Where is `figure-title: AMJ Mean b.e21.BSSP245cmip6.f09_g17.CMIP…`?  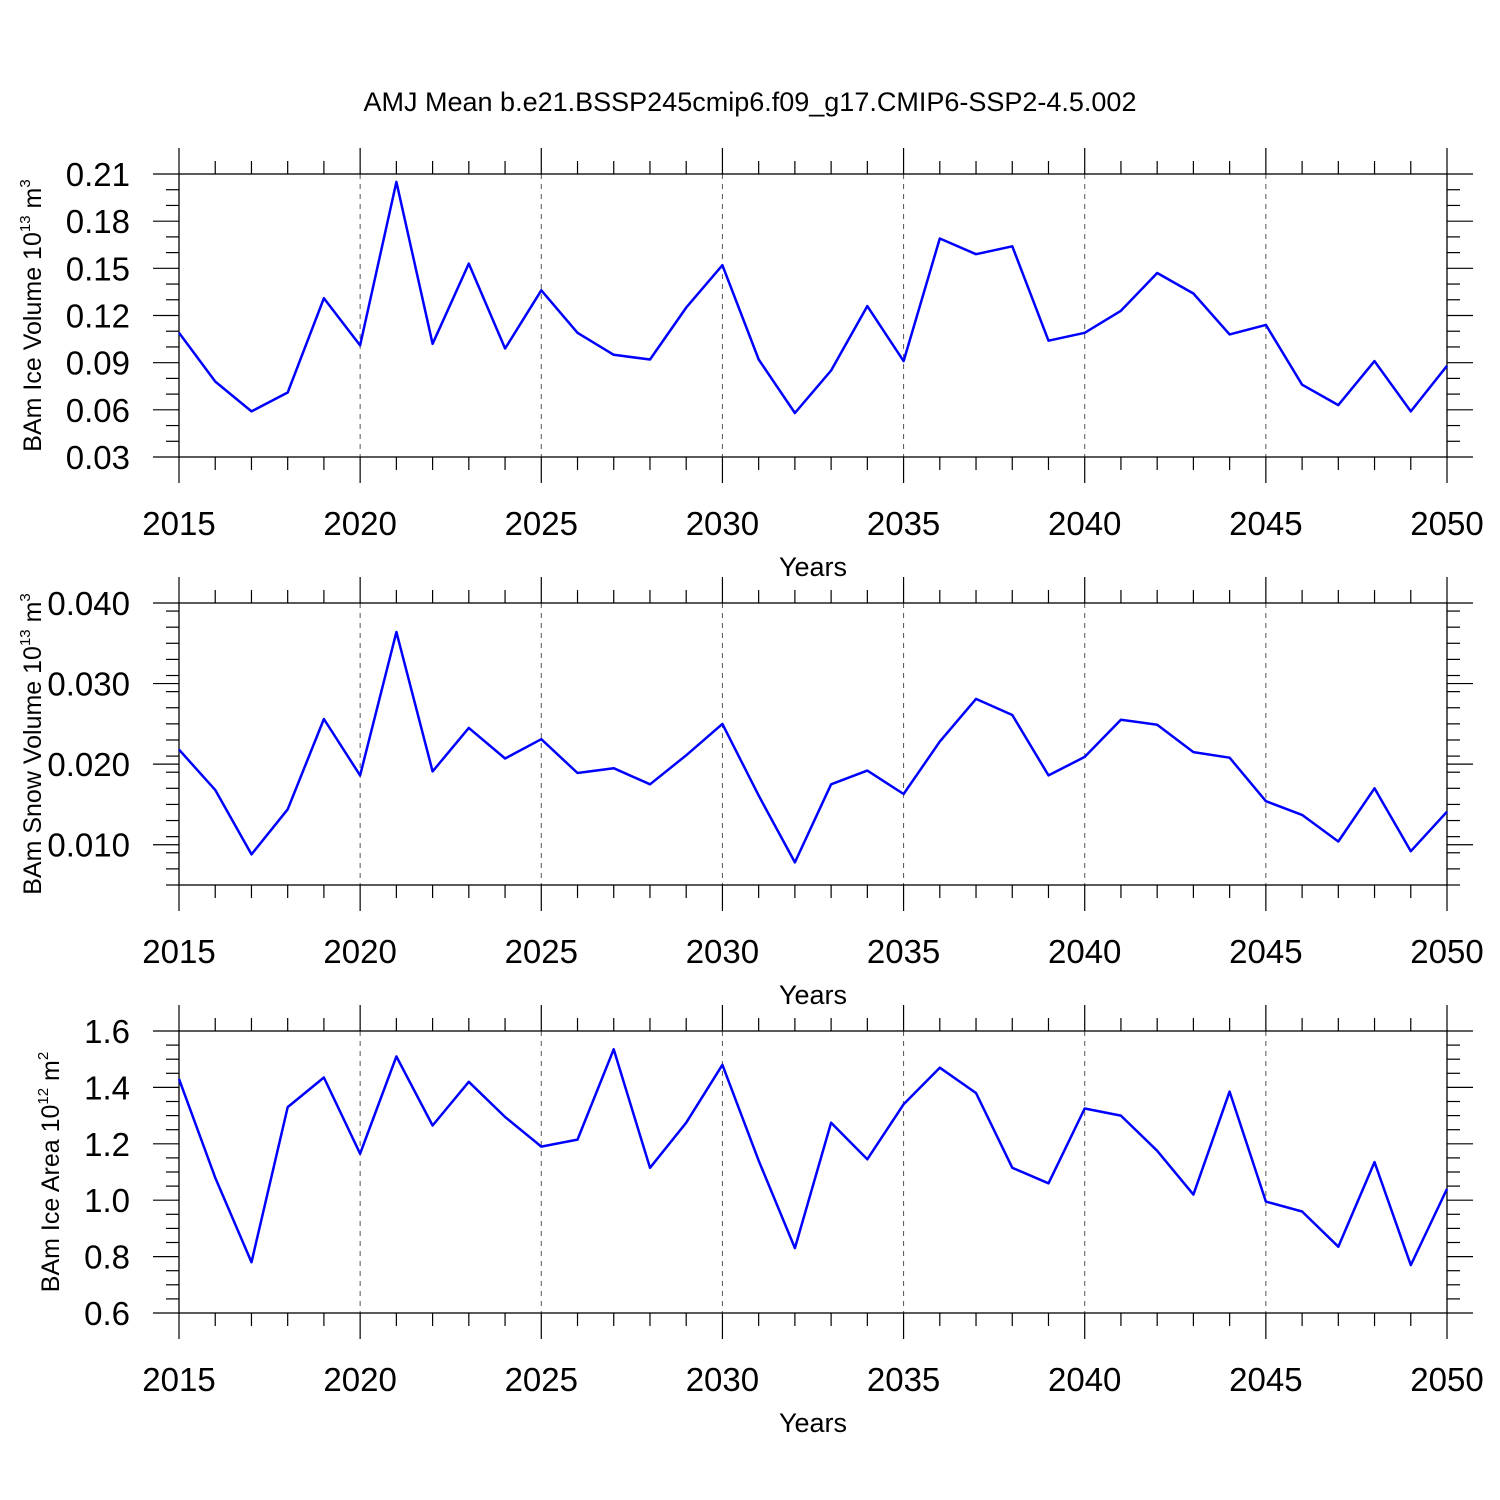 figure-title: AMJ Mean b.e21.BSSP245cmip6.f09_g17.CMIP… is located at coordinates (750, 102).